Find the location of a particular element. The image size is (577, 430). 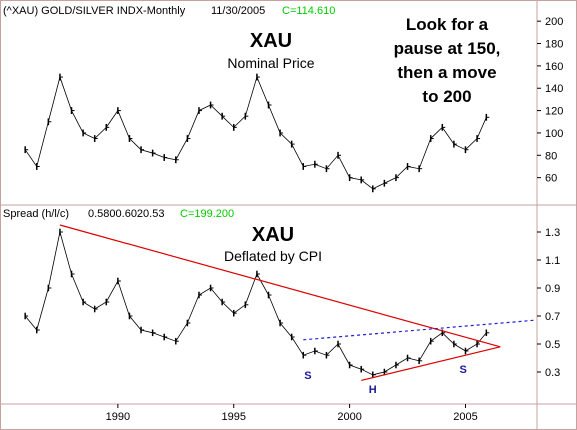

lower-title: XAU is located at coordinates (273, 235).